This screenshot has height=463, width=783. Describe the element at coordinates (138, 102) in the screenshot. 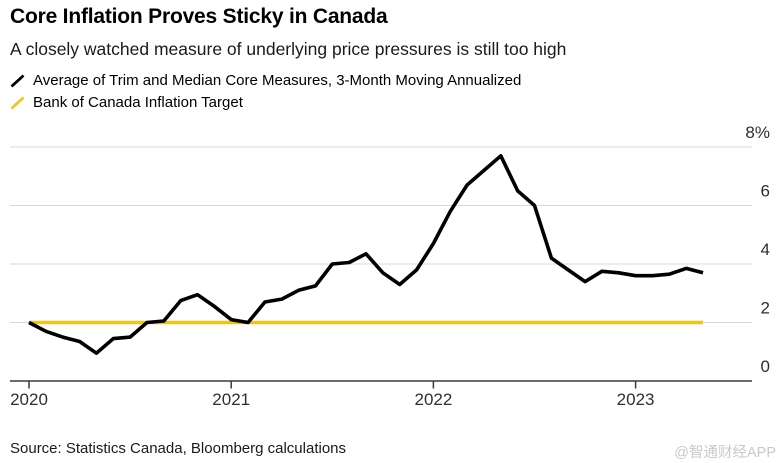

I see `legend-label: Bank of Canada Inflation Target` at that location.